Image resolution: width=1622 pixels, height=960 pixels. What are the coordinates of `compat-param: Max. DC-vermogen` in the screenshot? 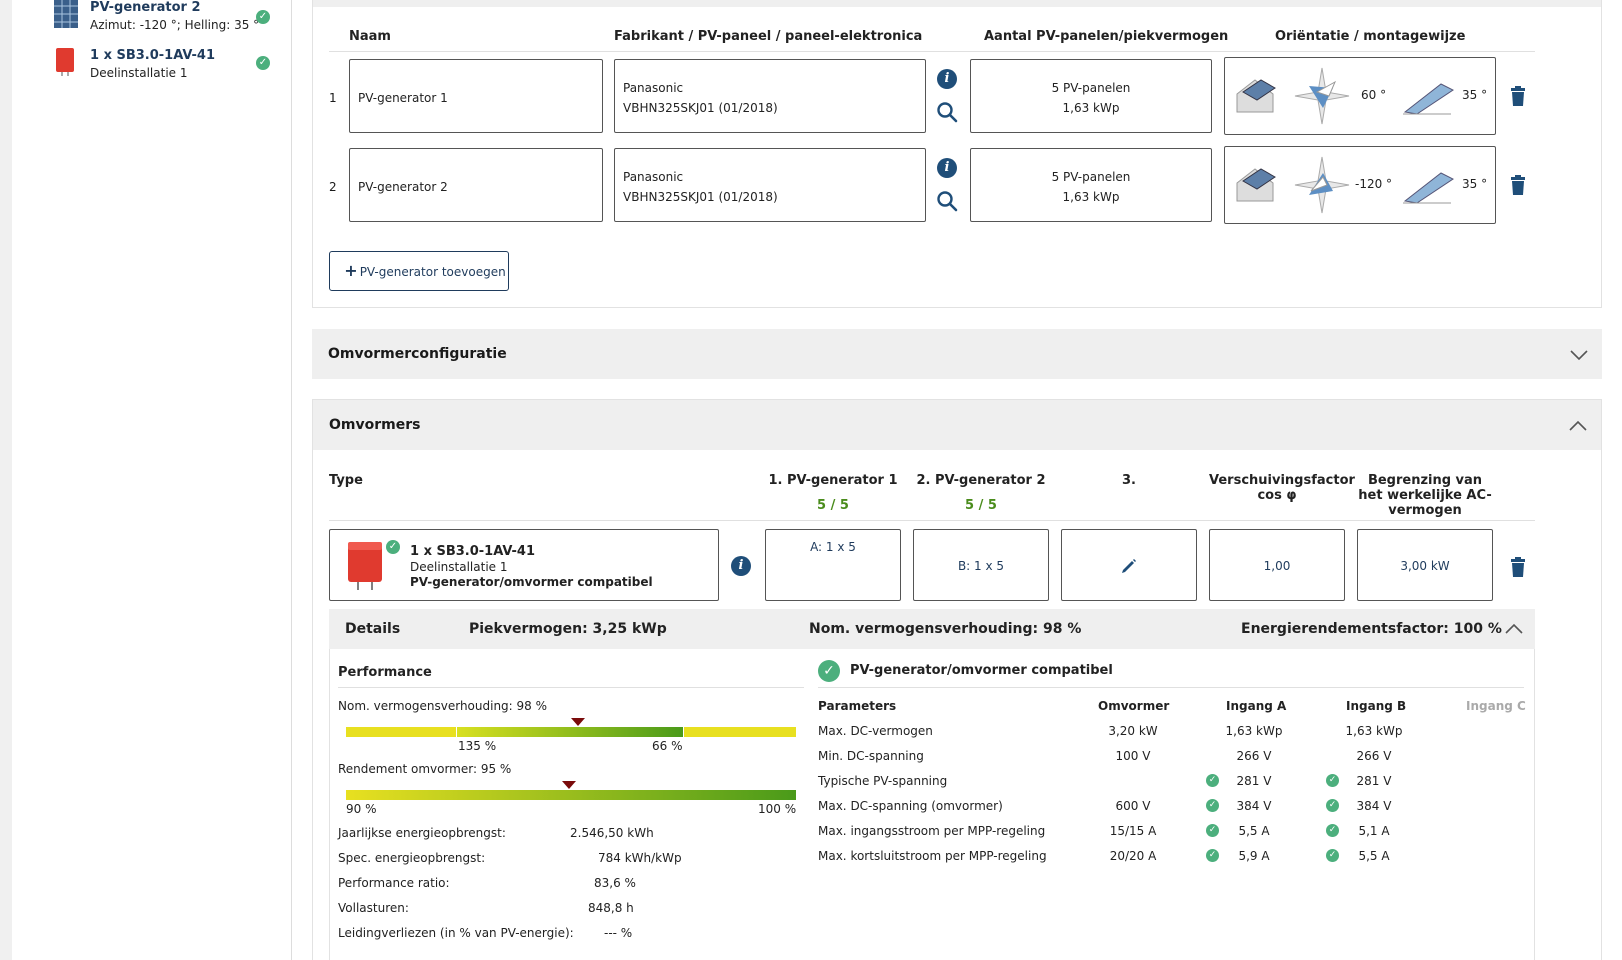 It's located at (875, 731).